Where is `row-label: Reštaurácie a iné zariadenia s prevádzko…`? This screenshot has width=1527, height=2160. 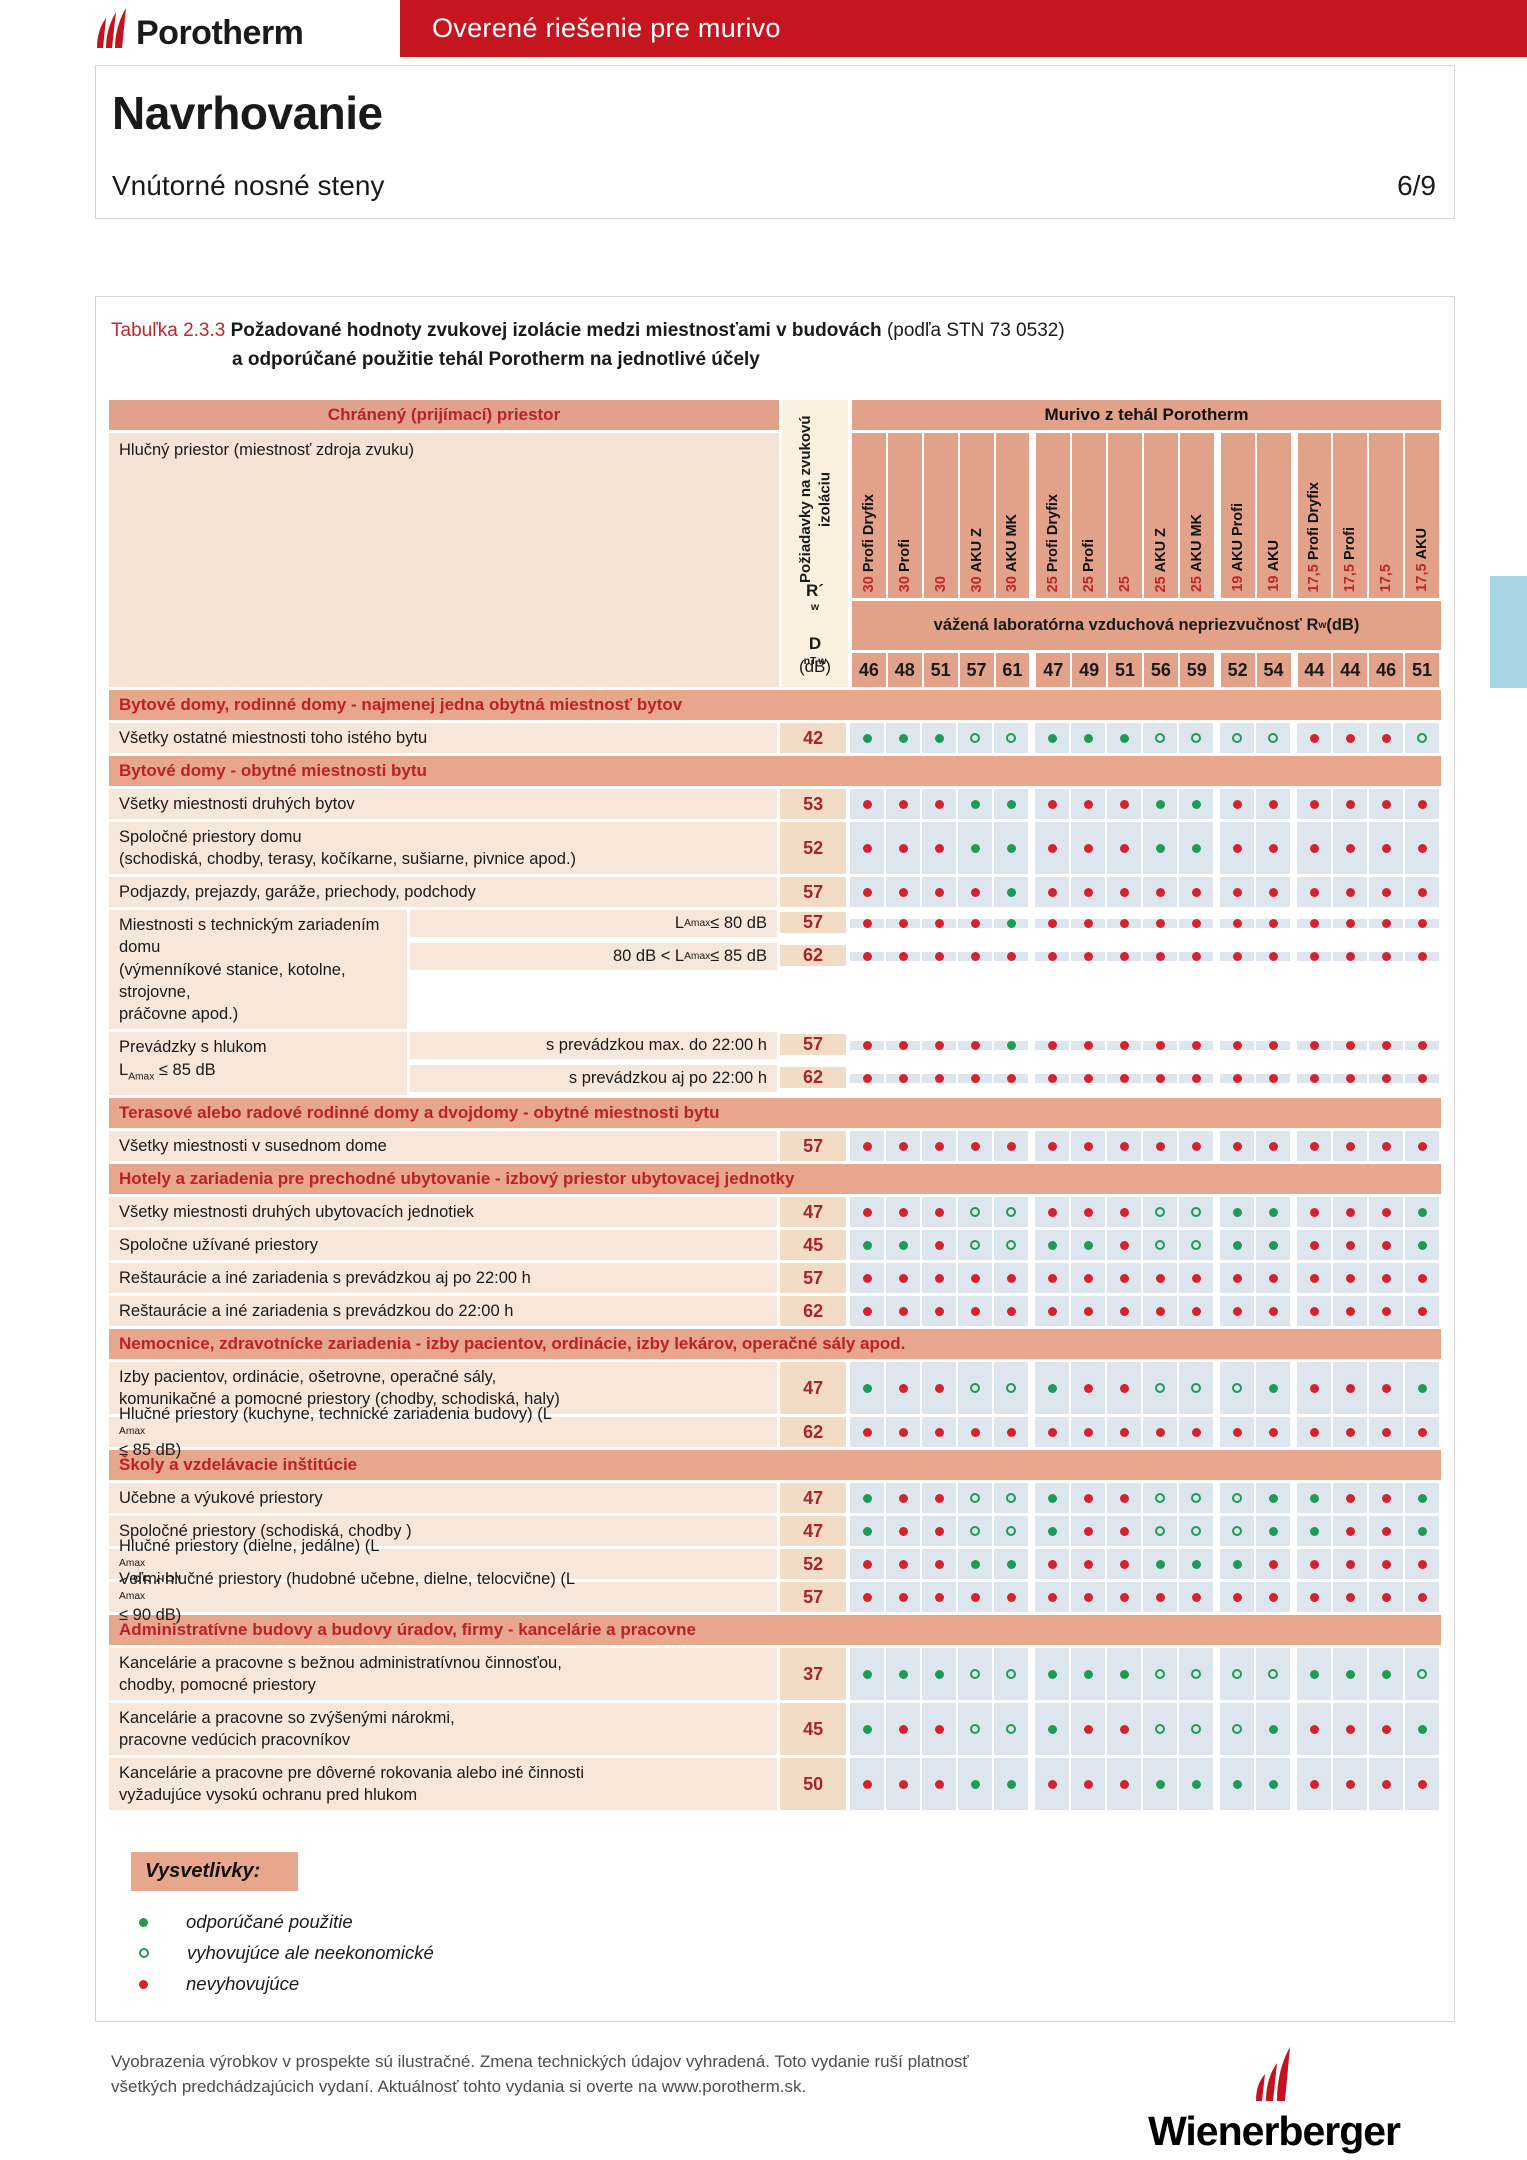
row-label: Reštaurácie a iné zariadenia s prevádzko… is located at coordinates (443, 1278).